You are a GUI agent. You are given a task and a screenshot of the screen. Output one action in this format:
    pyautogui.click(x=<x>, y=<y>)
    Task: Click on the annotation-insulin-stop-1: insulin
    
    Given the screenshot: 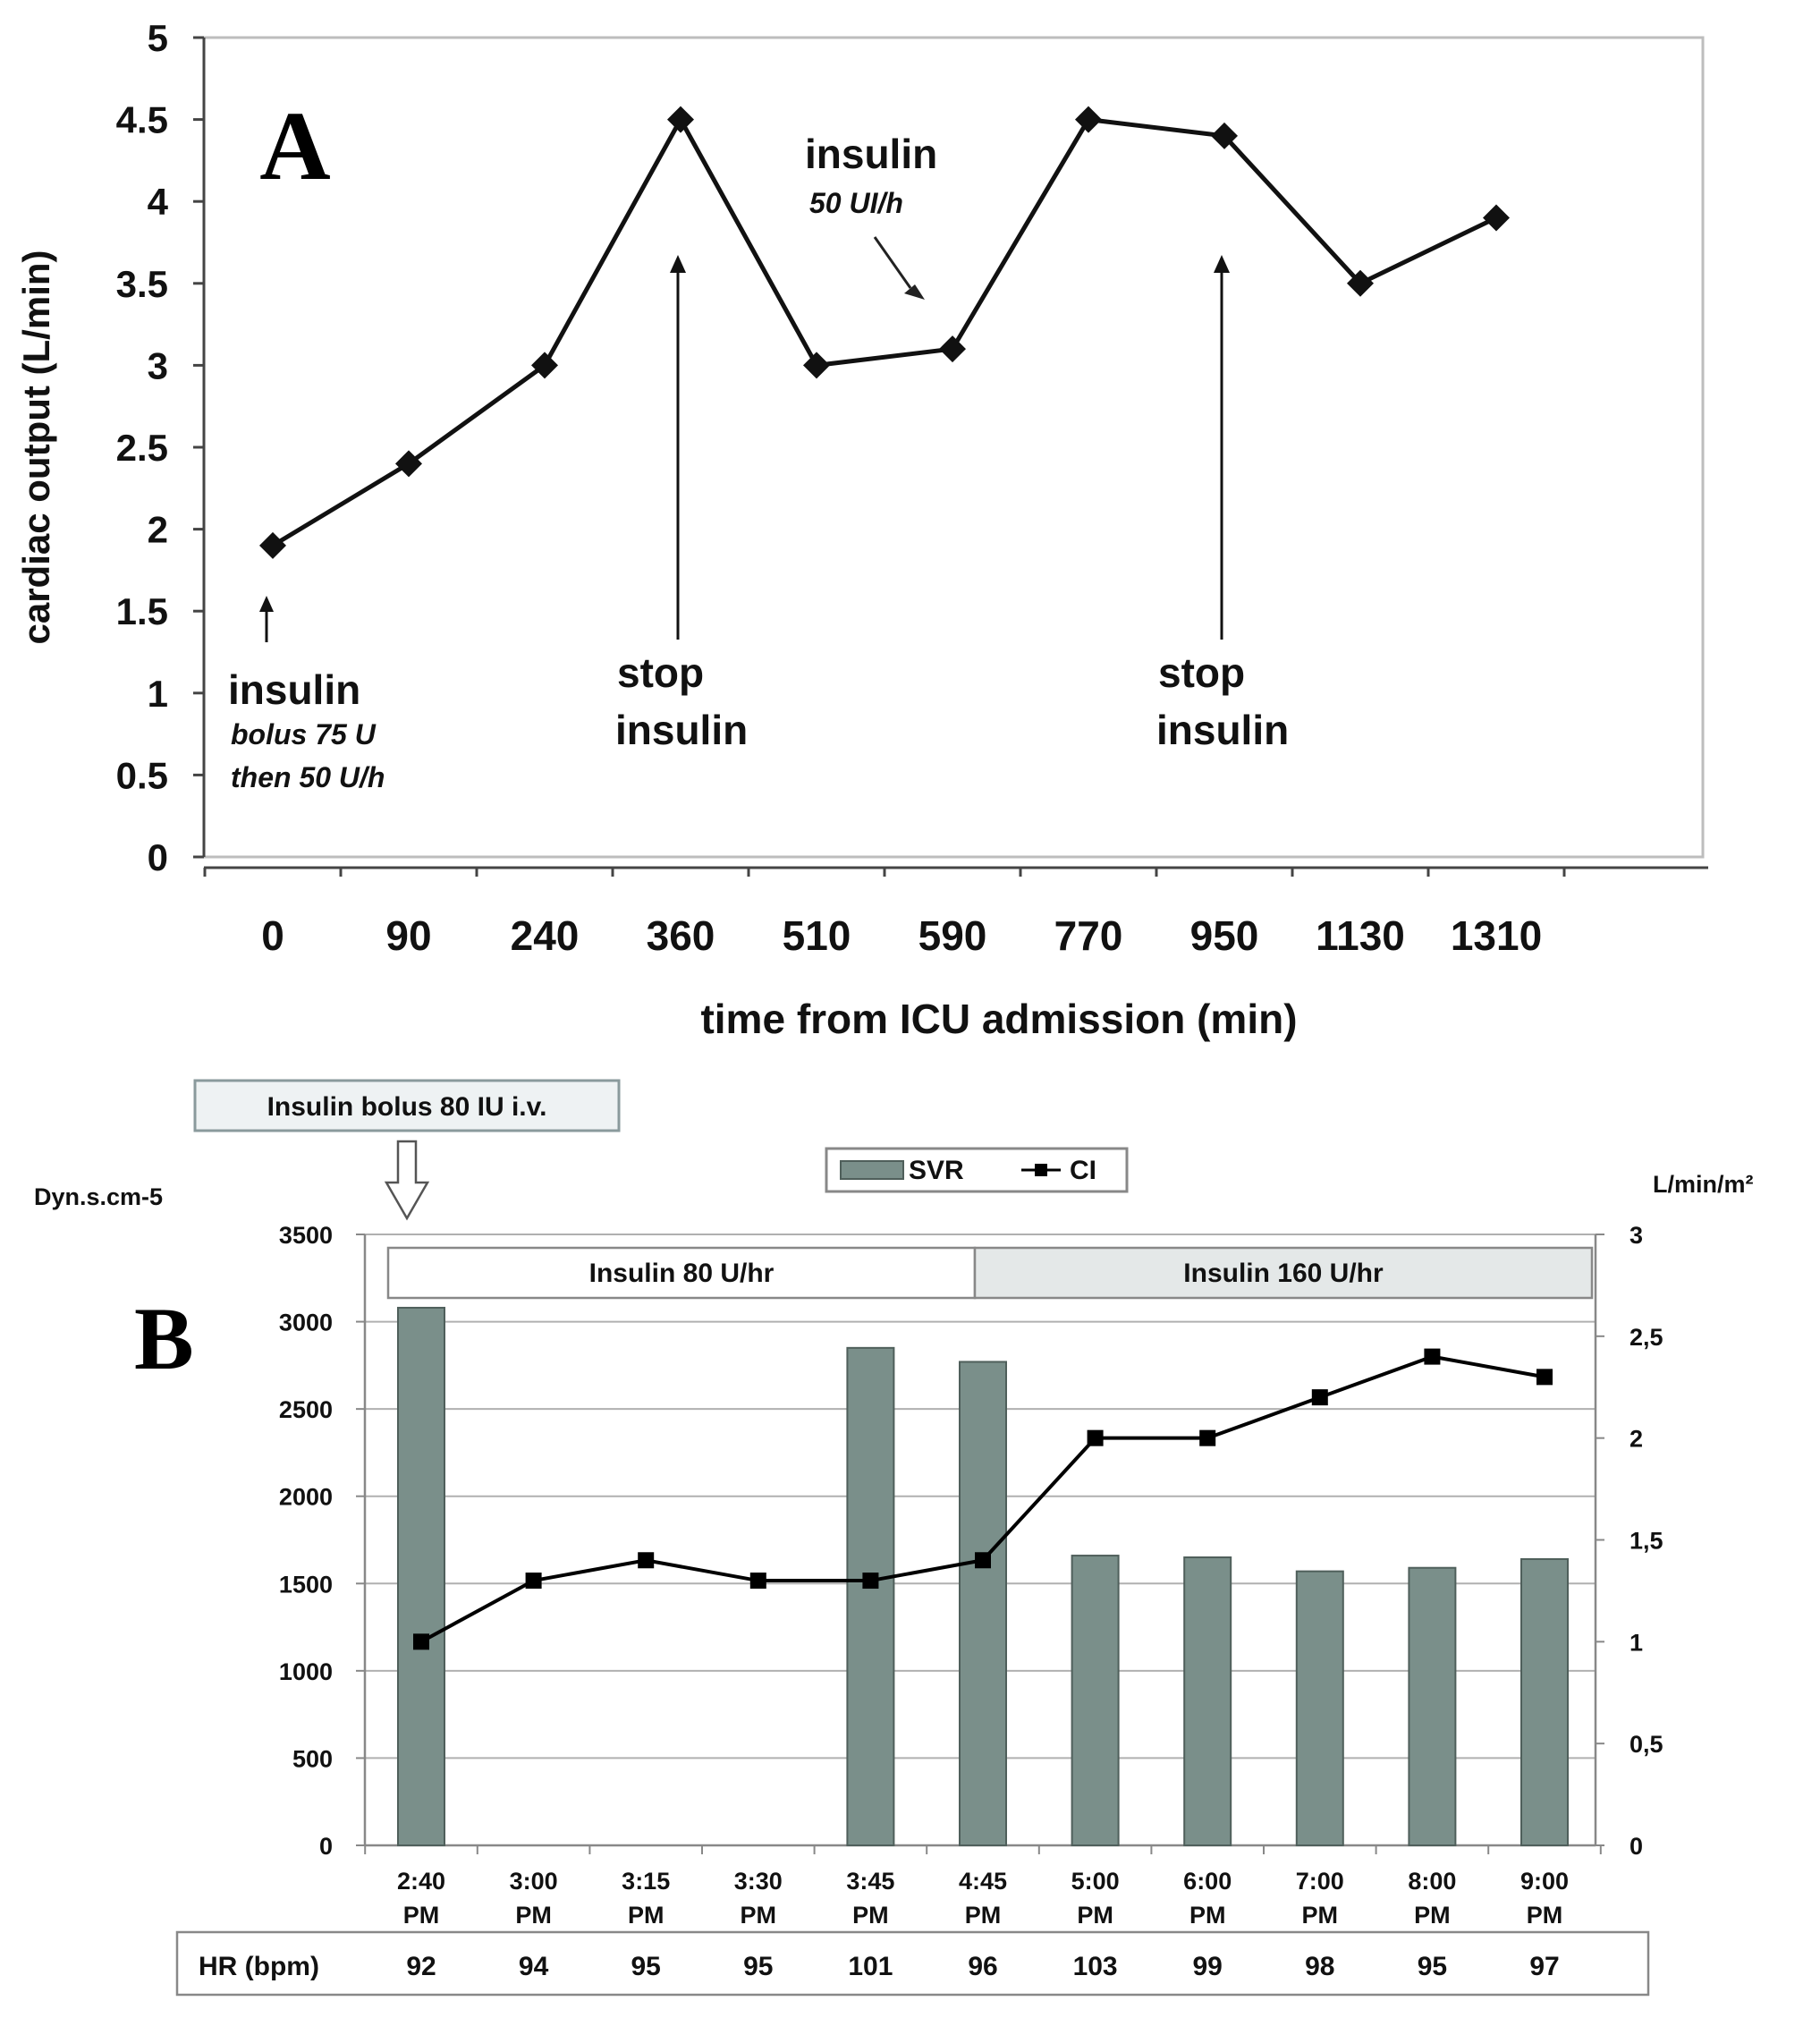 What is the action you would take?
    pyautogui.click(x=681, y=730)
    